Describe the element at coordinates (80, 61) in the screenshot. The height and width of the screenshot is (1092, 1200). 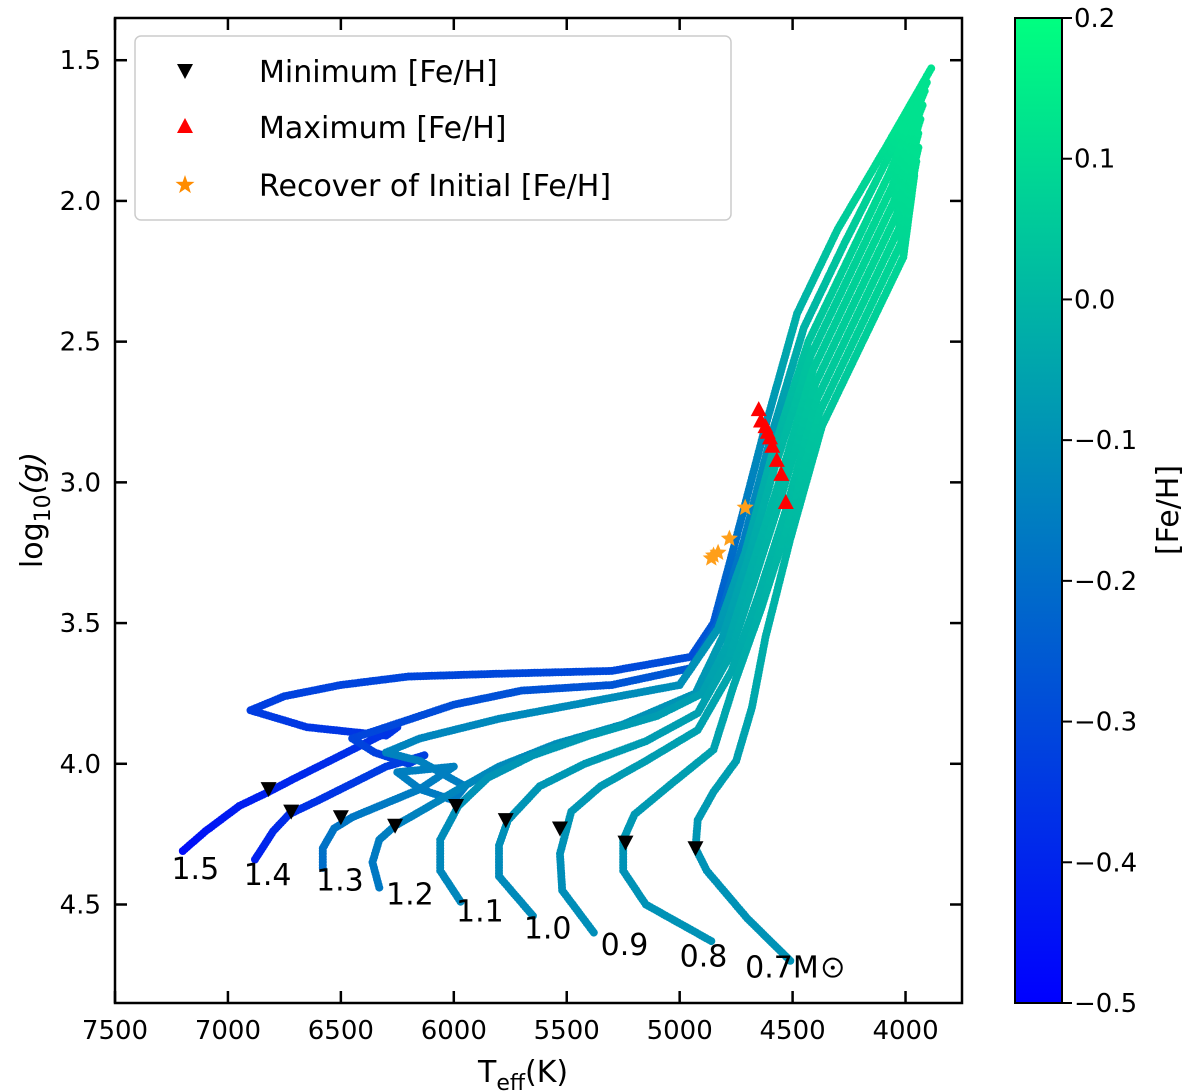
I see `y-tick-label: 1.5` at that location.